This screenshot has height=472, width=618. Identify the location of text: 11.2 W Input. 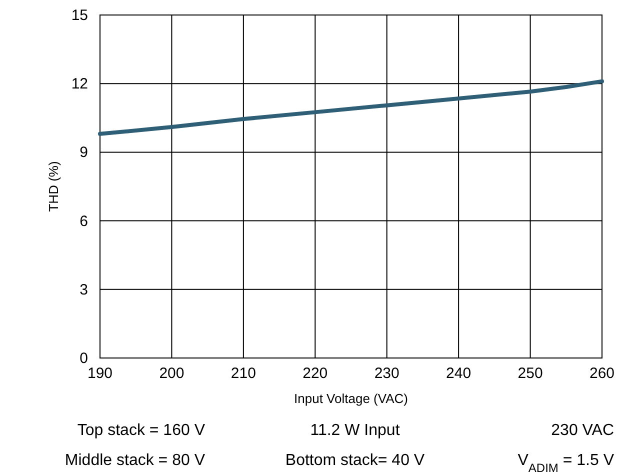
(355, 430).